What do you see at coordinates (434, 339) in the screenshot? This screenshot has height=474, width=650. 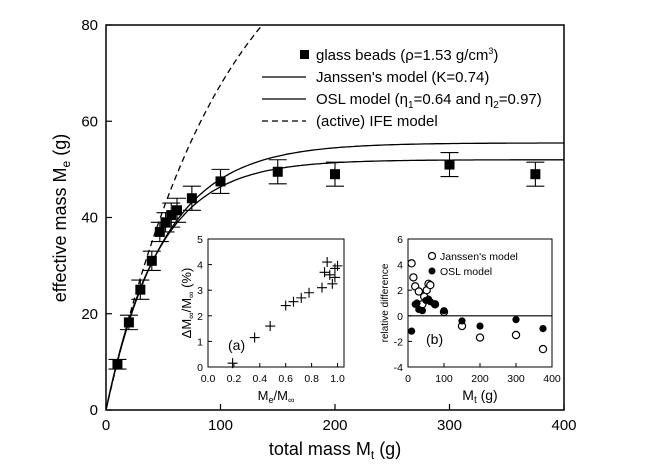 I see `inset-b-panel-label: (b)` at bounding box center [434, 339].